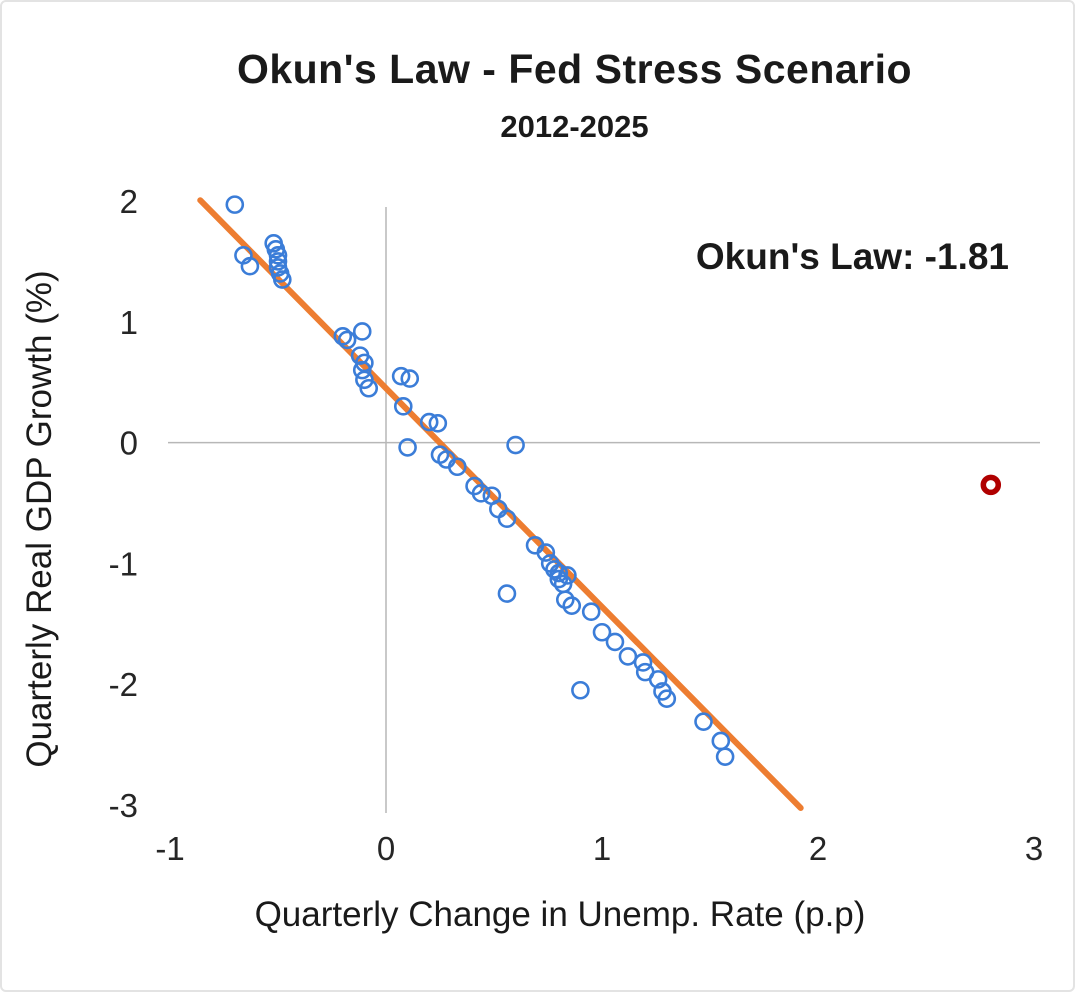 This screenshot has width=1075, height=992. Describe the element at coordinates (129, 322) in the screenshot. I see `y-tick-label: 1` at that location.